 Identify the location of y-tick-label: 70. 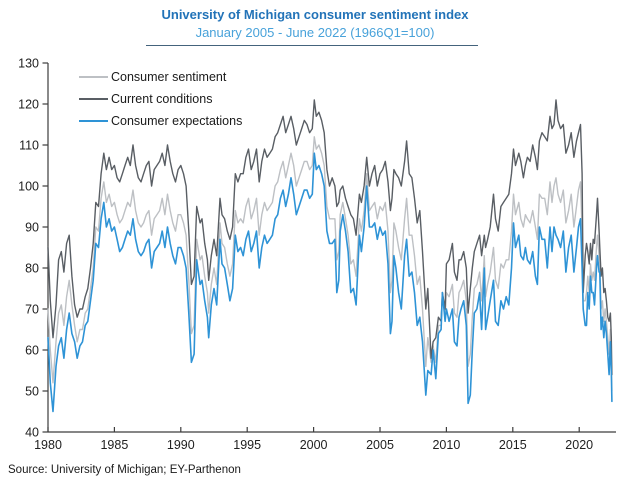
(32, 310).